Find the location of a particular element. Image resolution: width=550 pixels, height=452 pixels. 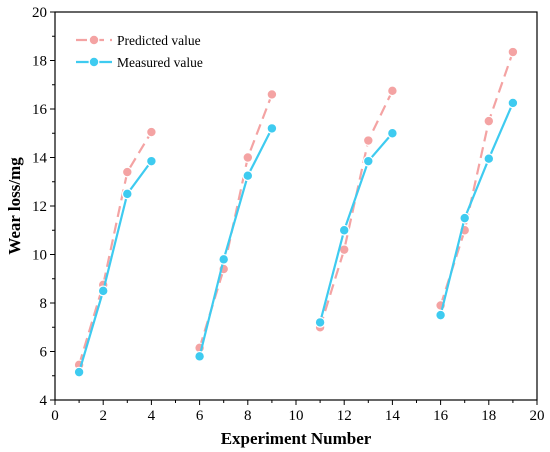

y-tick-label: 4 is located at coordinates (44, 401).